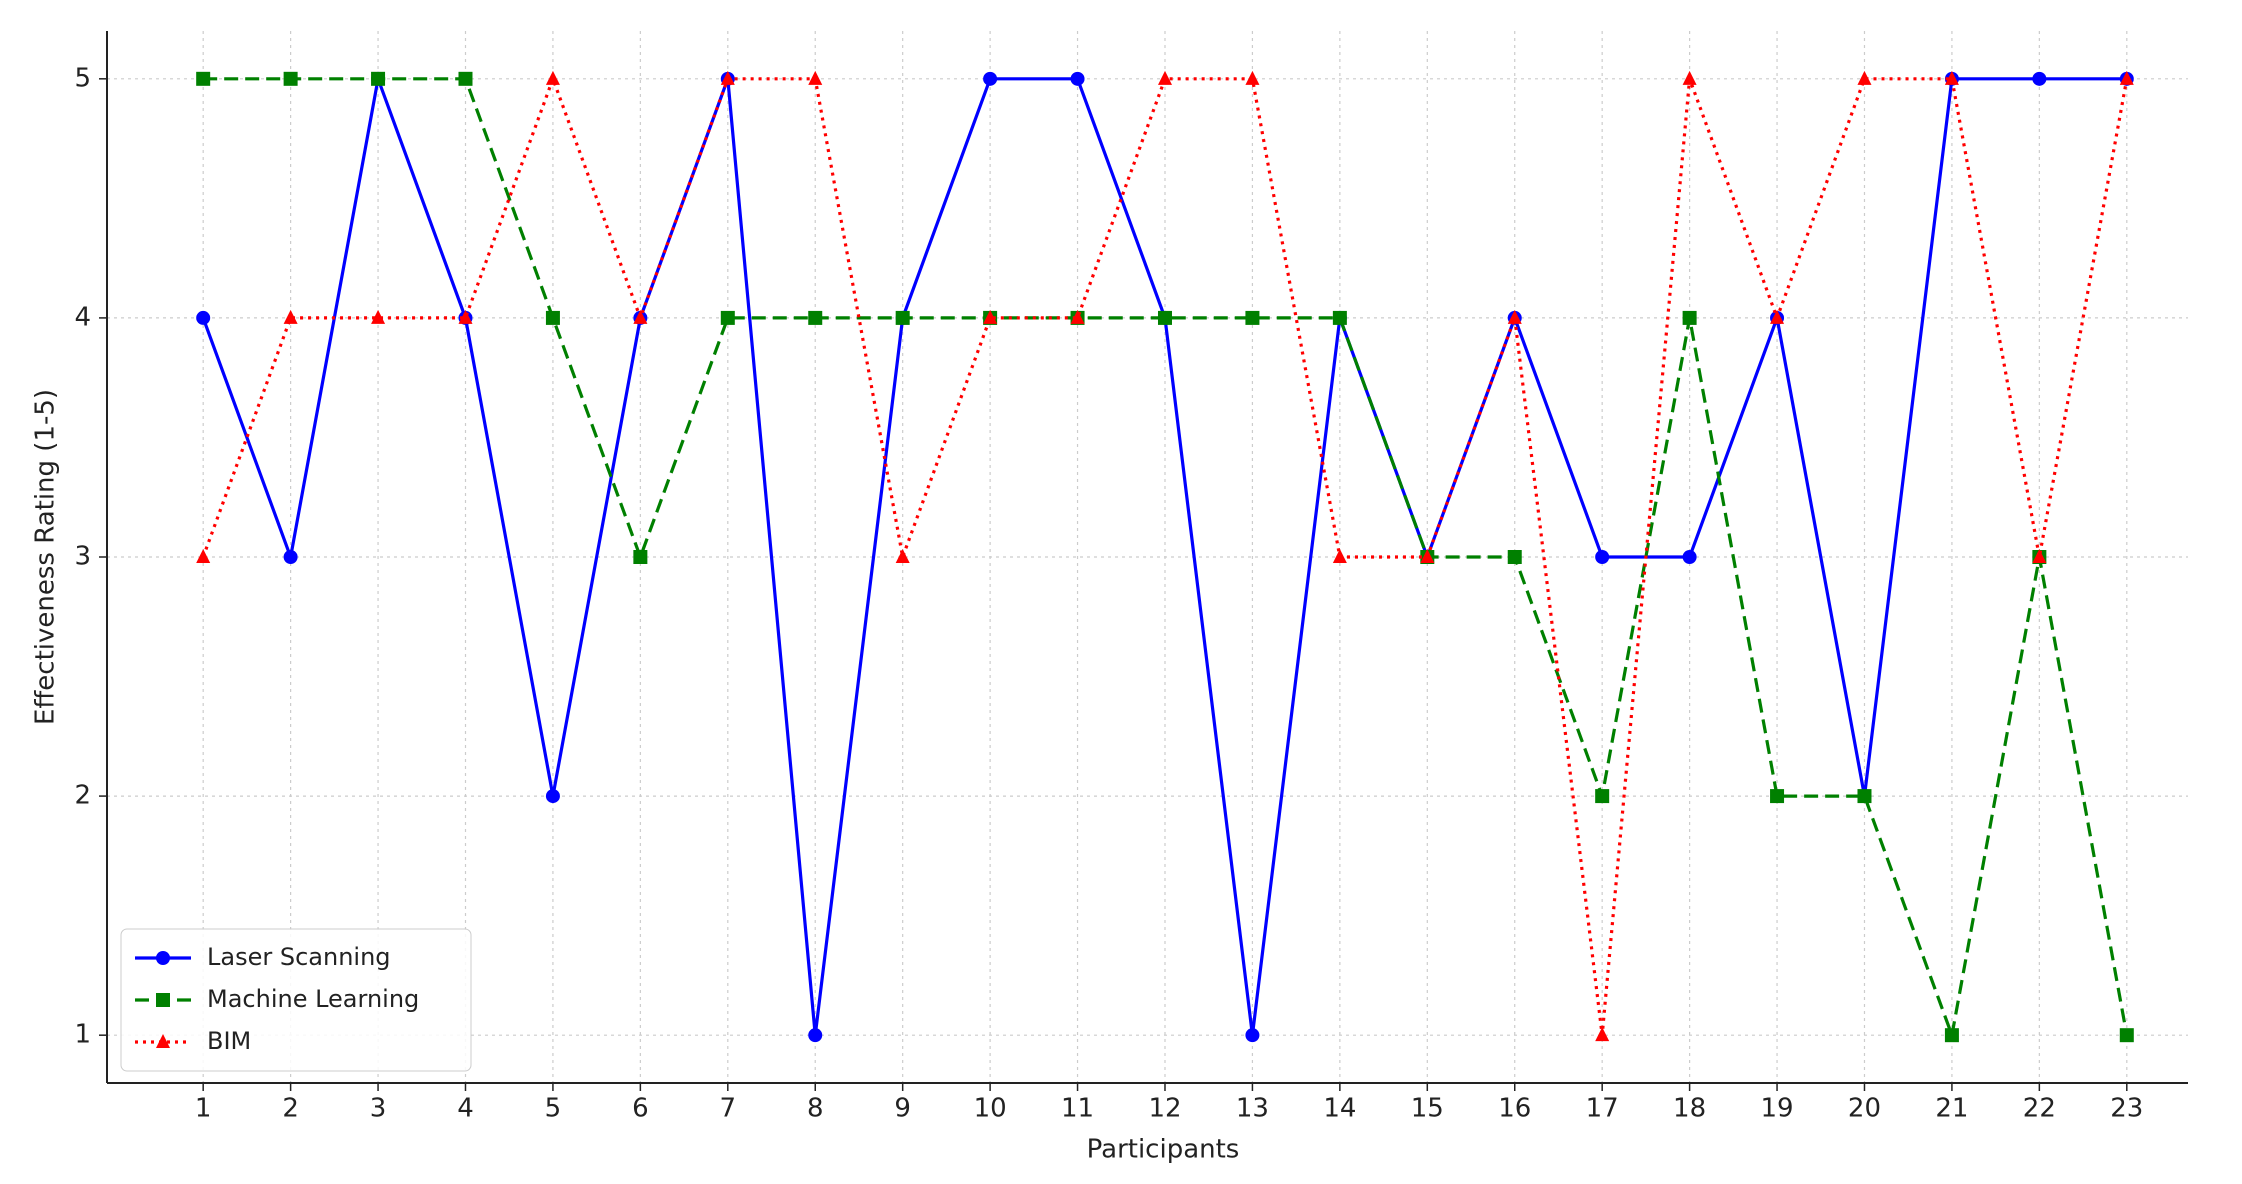  I want to click on x-tick-label: 17, so click(1602, 1109).